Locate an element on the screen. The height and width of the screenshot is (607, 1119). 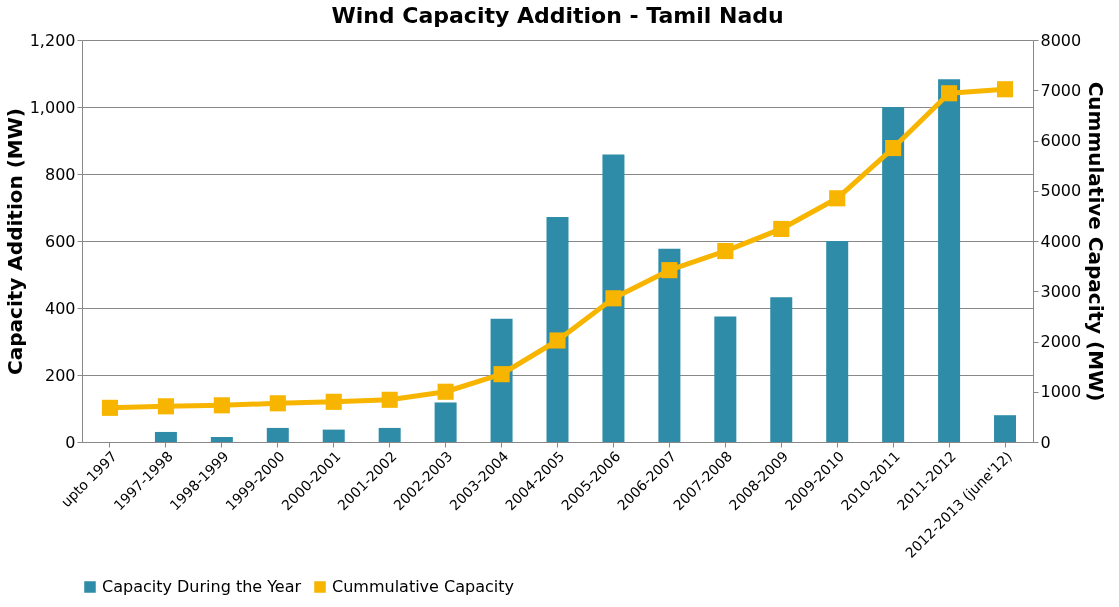
y-tick-label: 0 is located at coordinates (70, 442).